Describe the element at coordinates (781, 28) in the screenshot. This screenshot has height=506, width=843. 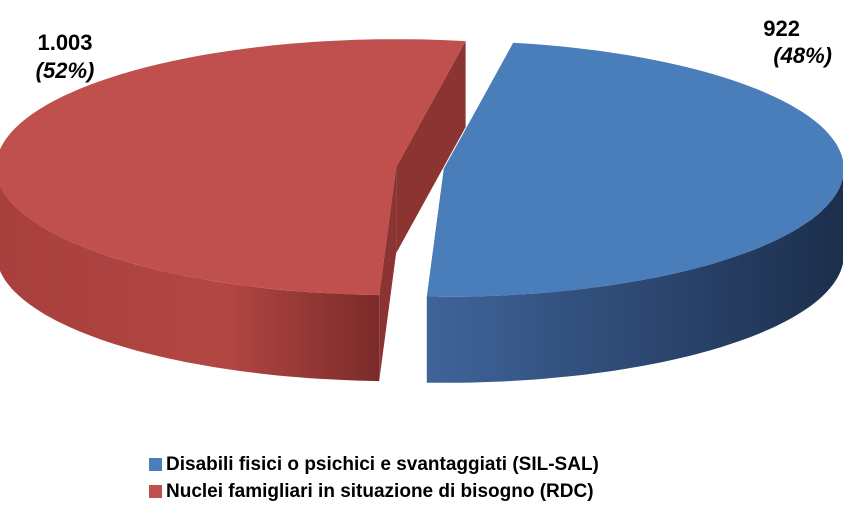
I see `data-label: 922` at that location.